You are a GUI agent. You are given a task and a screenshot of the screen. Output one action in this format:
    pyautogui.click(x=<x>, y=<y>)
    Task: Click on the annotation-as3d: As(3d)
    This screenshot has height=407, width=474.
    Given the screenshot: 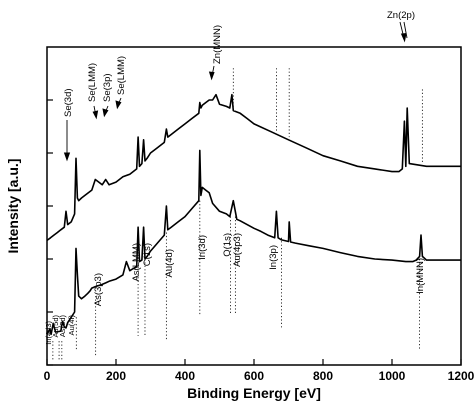 What is the action you would take?
    pyautogui.click(x=62, y=326)
    